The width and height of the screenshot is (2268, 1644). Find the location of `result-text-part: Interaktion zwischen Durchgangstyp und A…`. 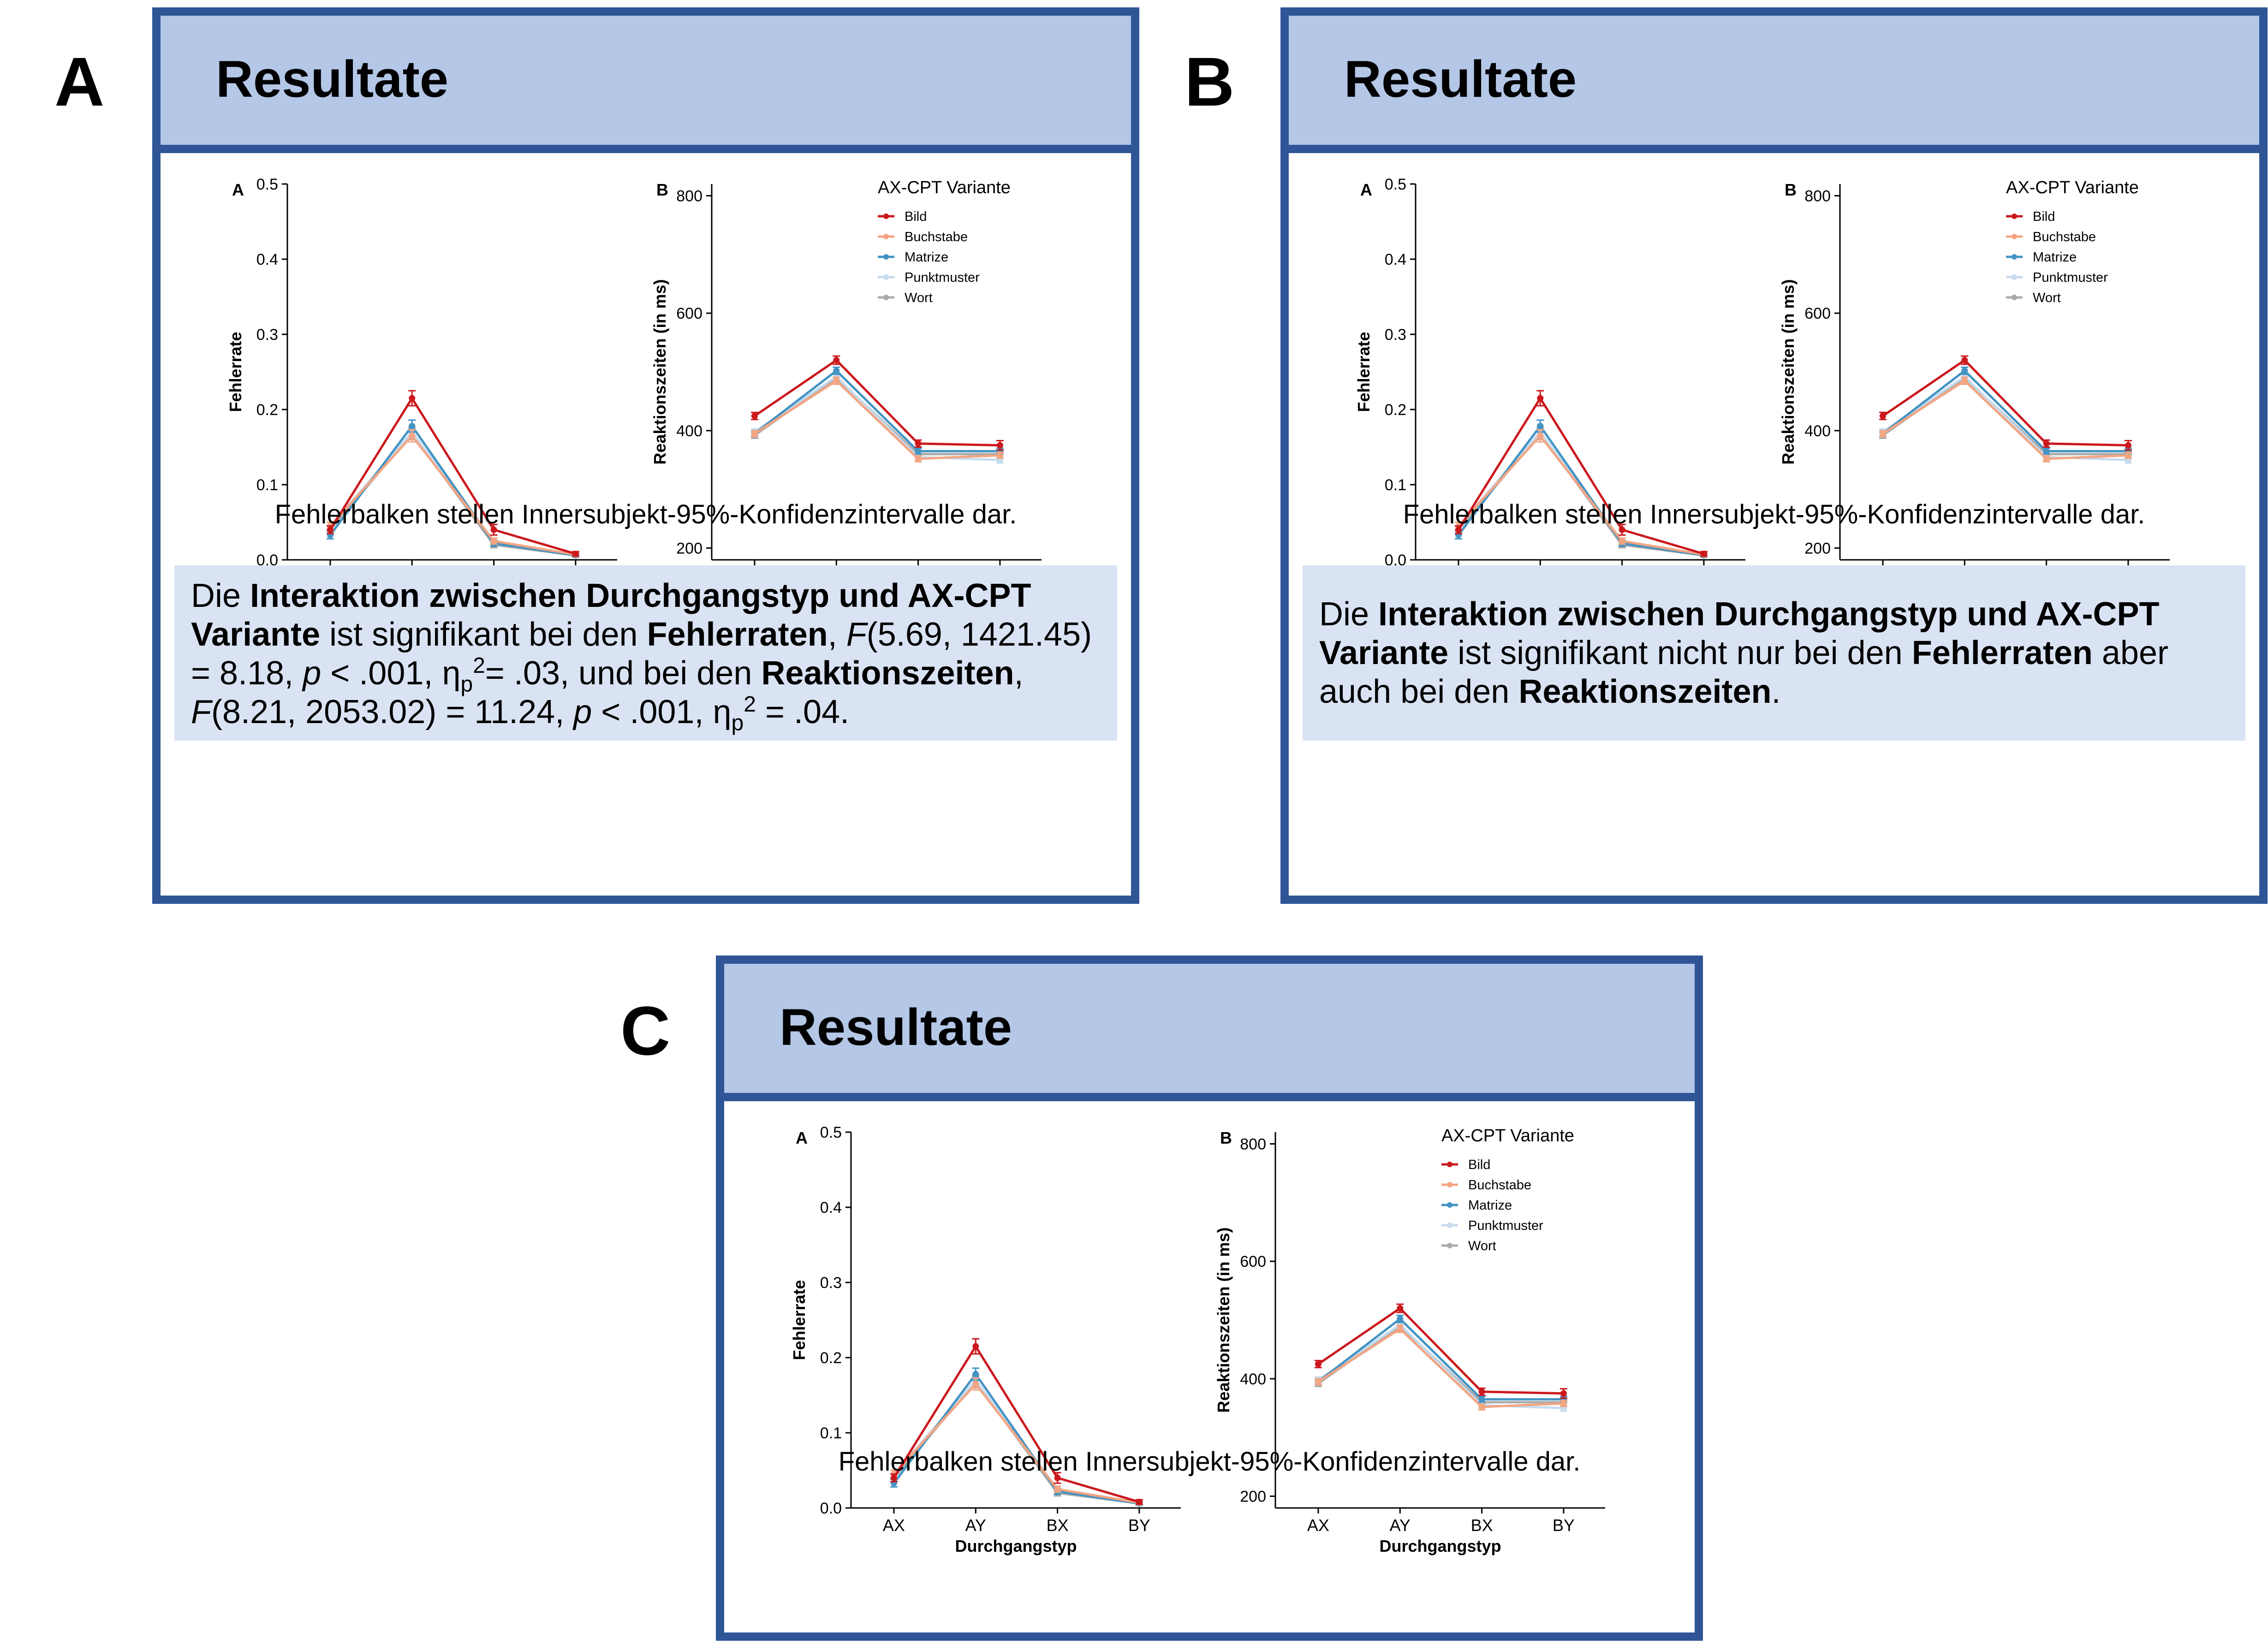

result-text-part: Interaktion zwischen Durchgangstyp und A… is located at coordinates (611, 615).